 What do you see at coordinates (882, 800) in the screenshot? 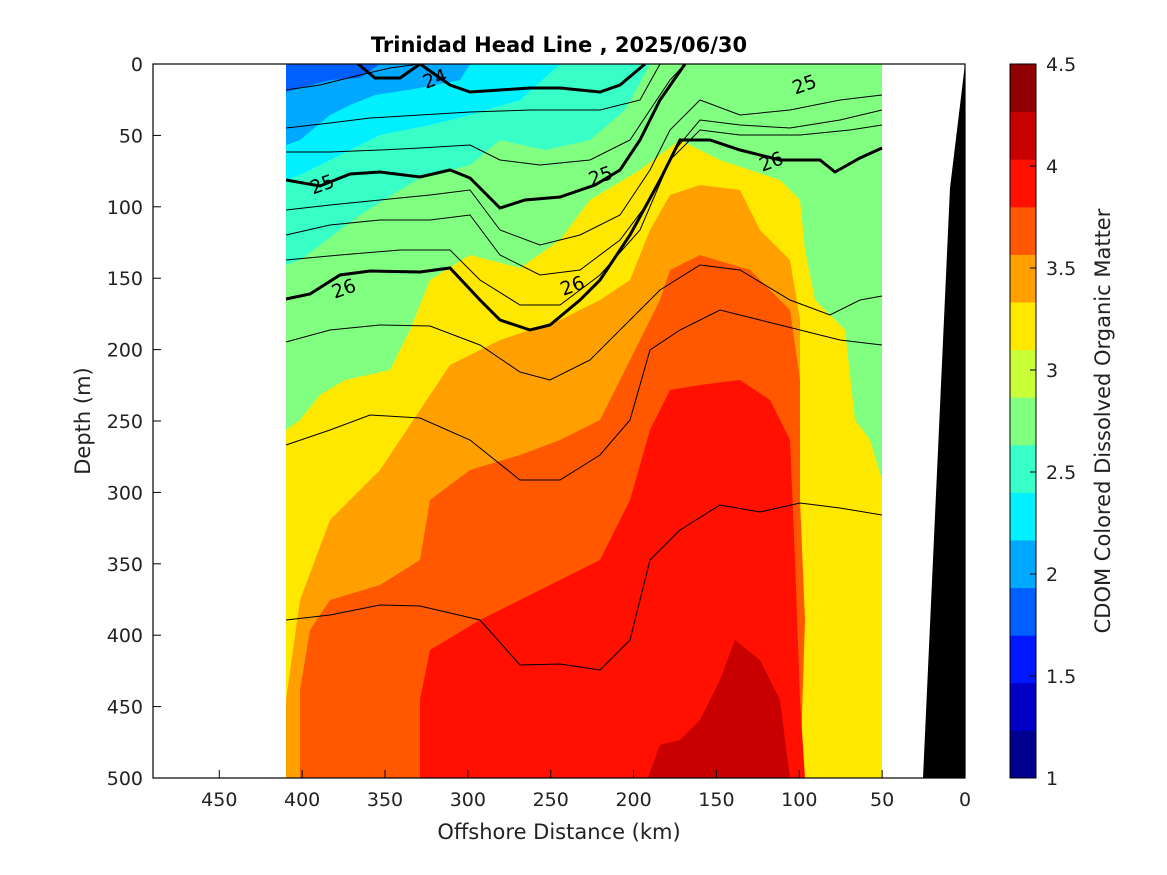
I see `x-tick-label: 50` at bounding box center [882, 800].